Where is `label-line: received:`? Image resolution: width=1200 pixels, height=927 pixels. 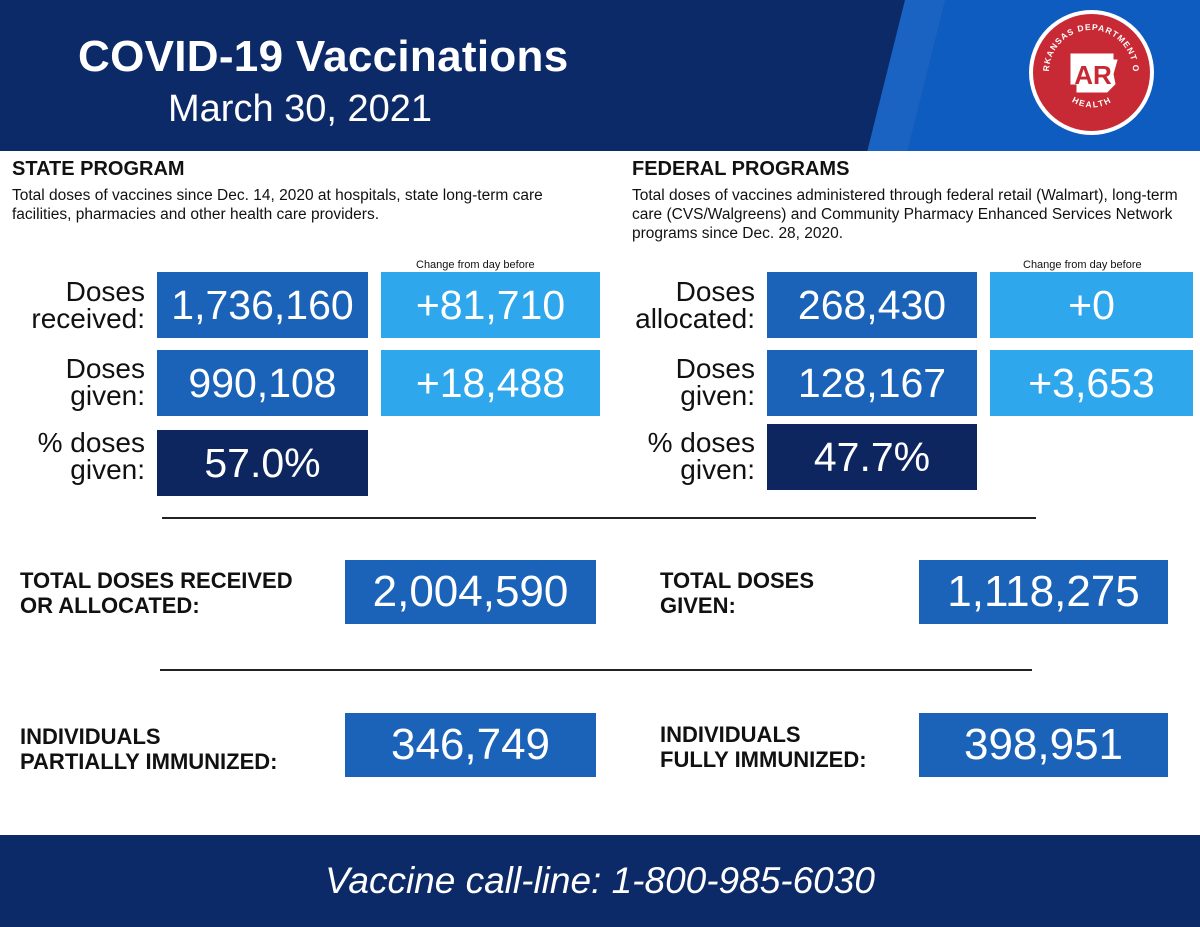
label-line: received: is located at coordinates (88, 318).